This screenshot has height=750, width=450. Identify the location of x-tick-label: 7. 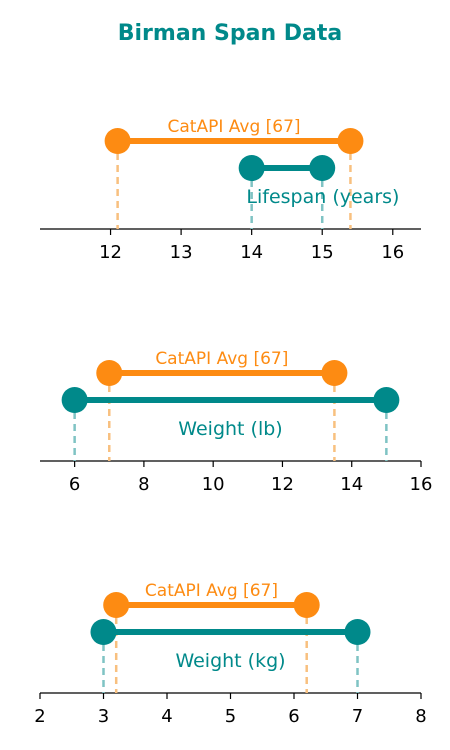
(357, 716).